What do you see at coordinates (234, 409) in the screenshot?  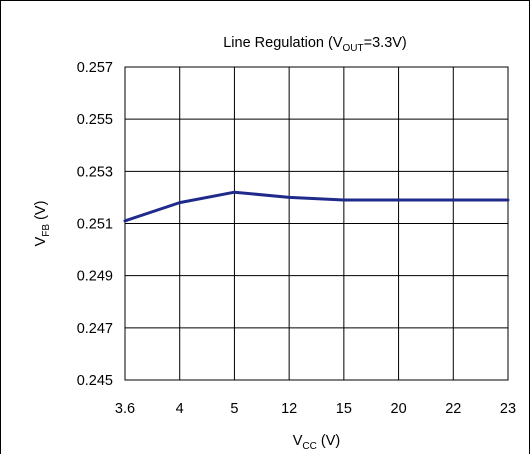 I see `x-tick-label: 5` at bounding box center [234, 409].